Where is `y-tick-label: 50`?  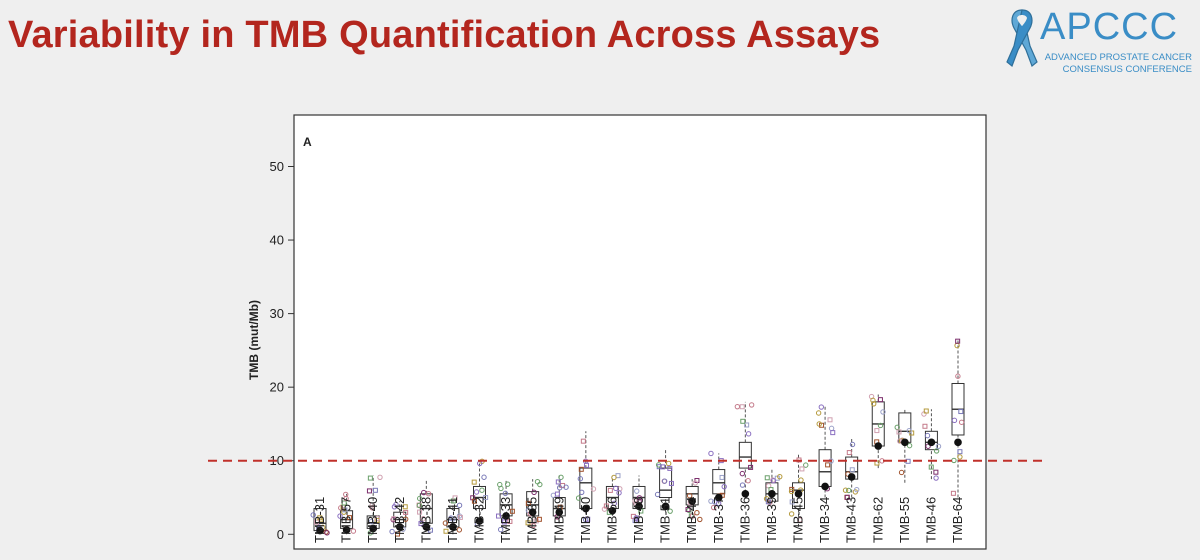
y-tick-label: 50 is located at coordinates (277, 166).